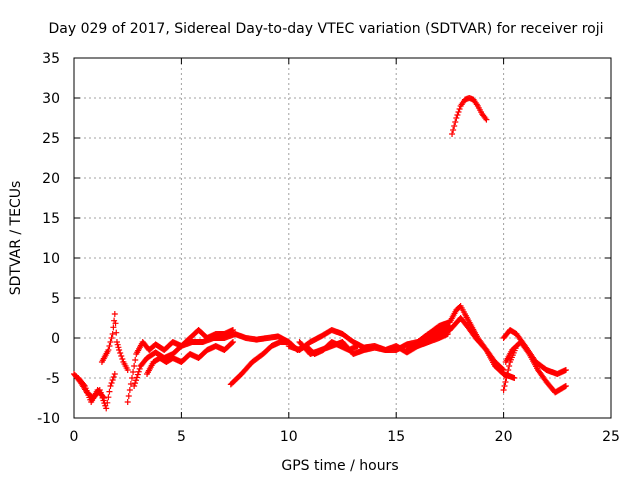  Describe the element at coordinates (53, 379) in the screenshot. I see `y-tick-label: -5` at that location.